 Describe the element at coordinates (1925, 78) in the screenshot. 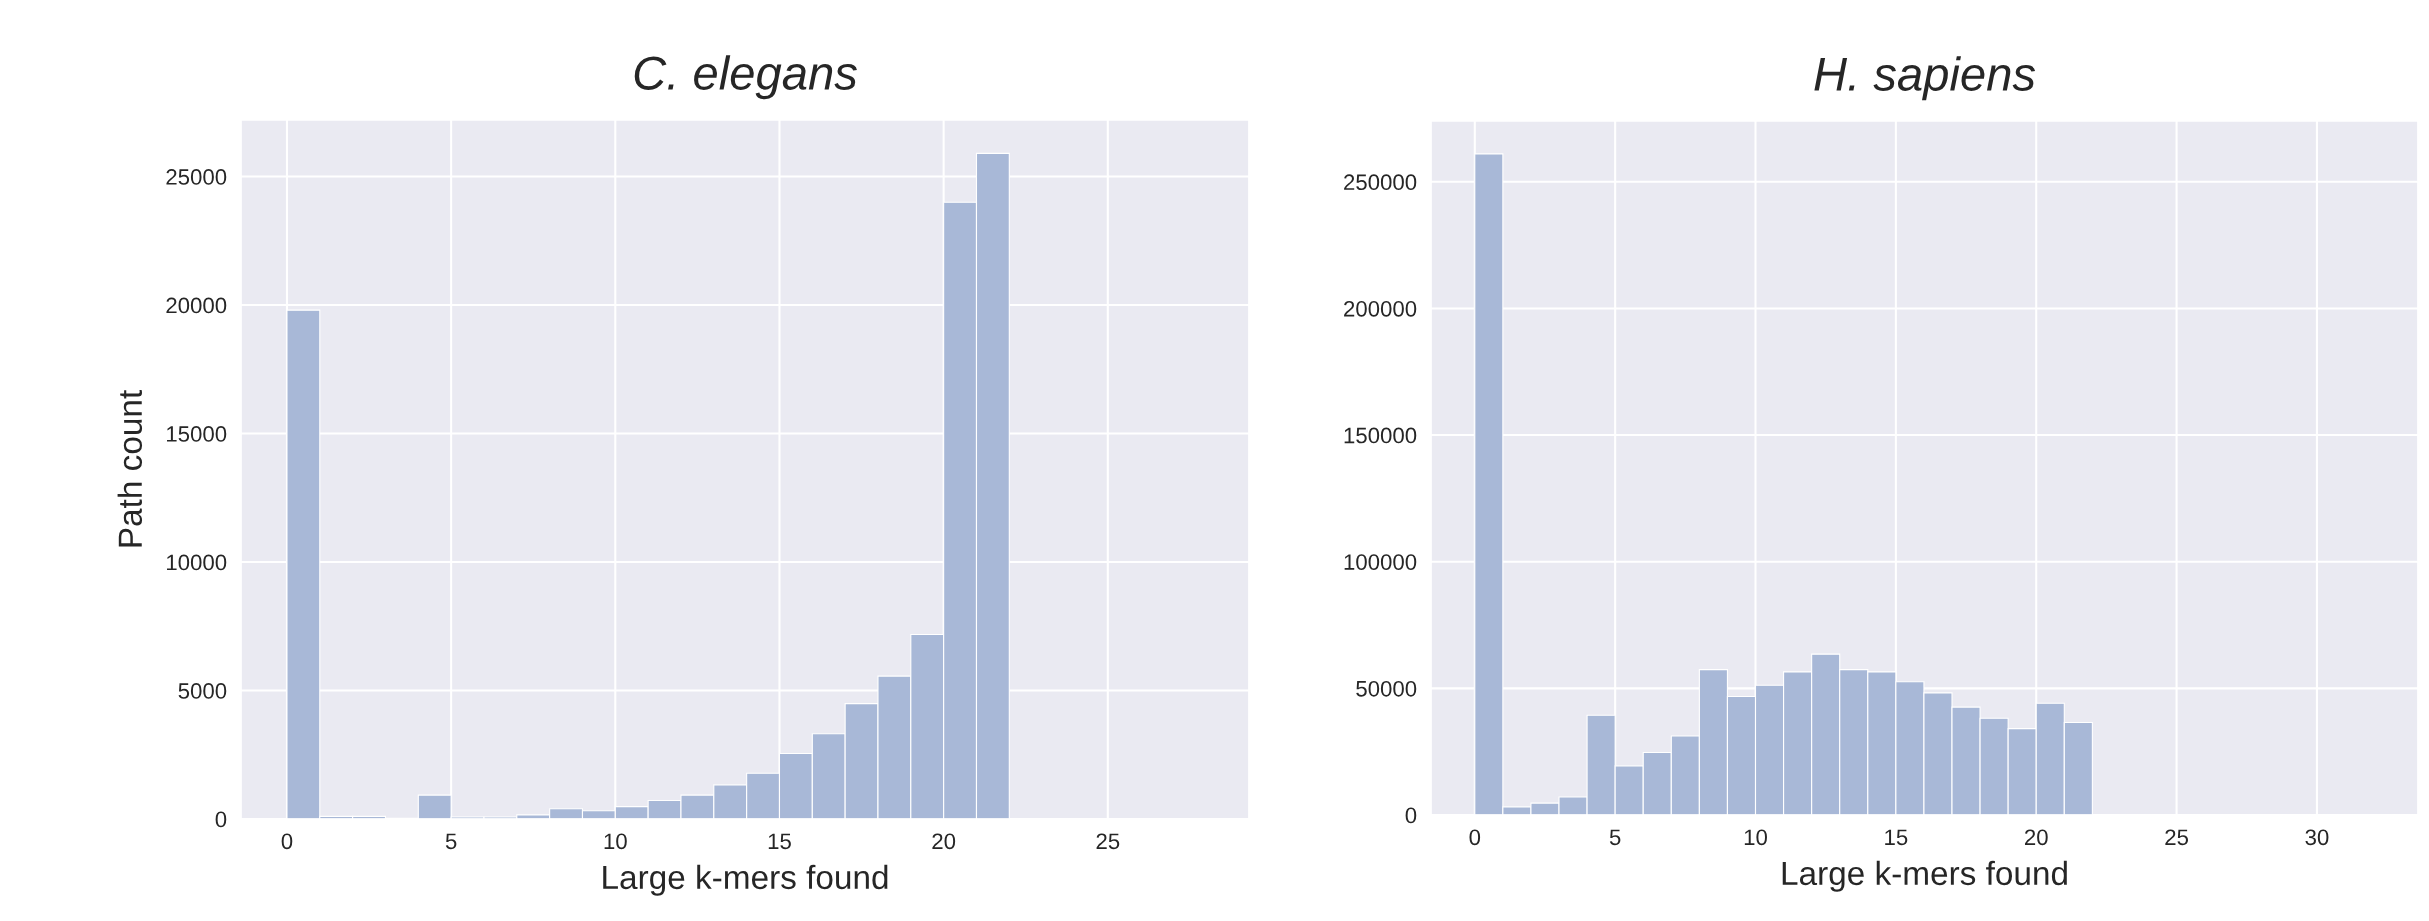

I see `chart-title: H. sapiens` at that location.